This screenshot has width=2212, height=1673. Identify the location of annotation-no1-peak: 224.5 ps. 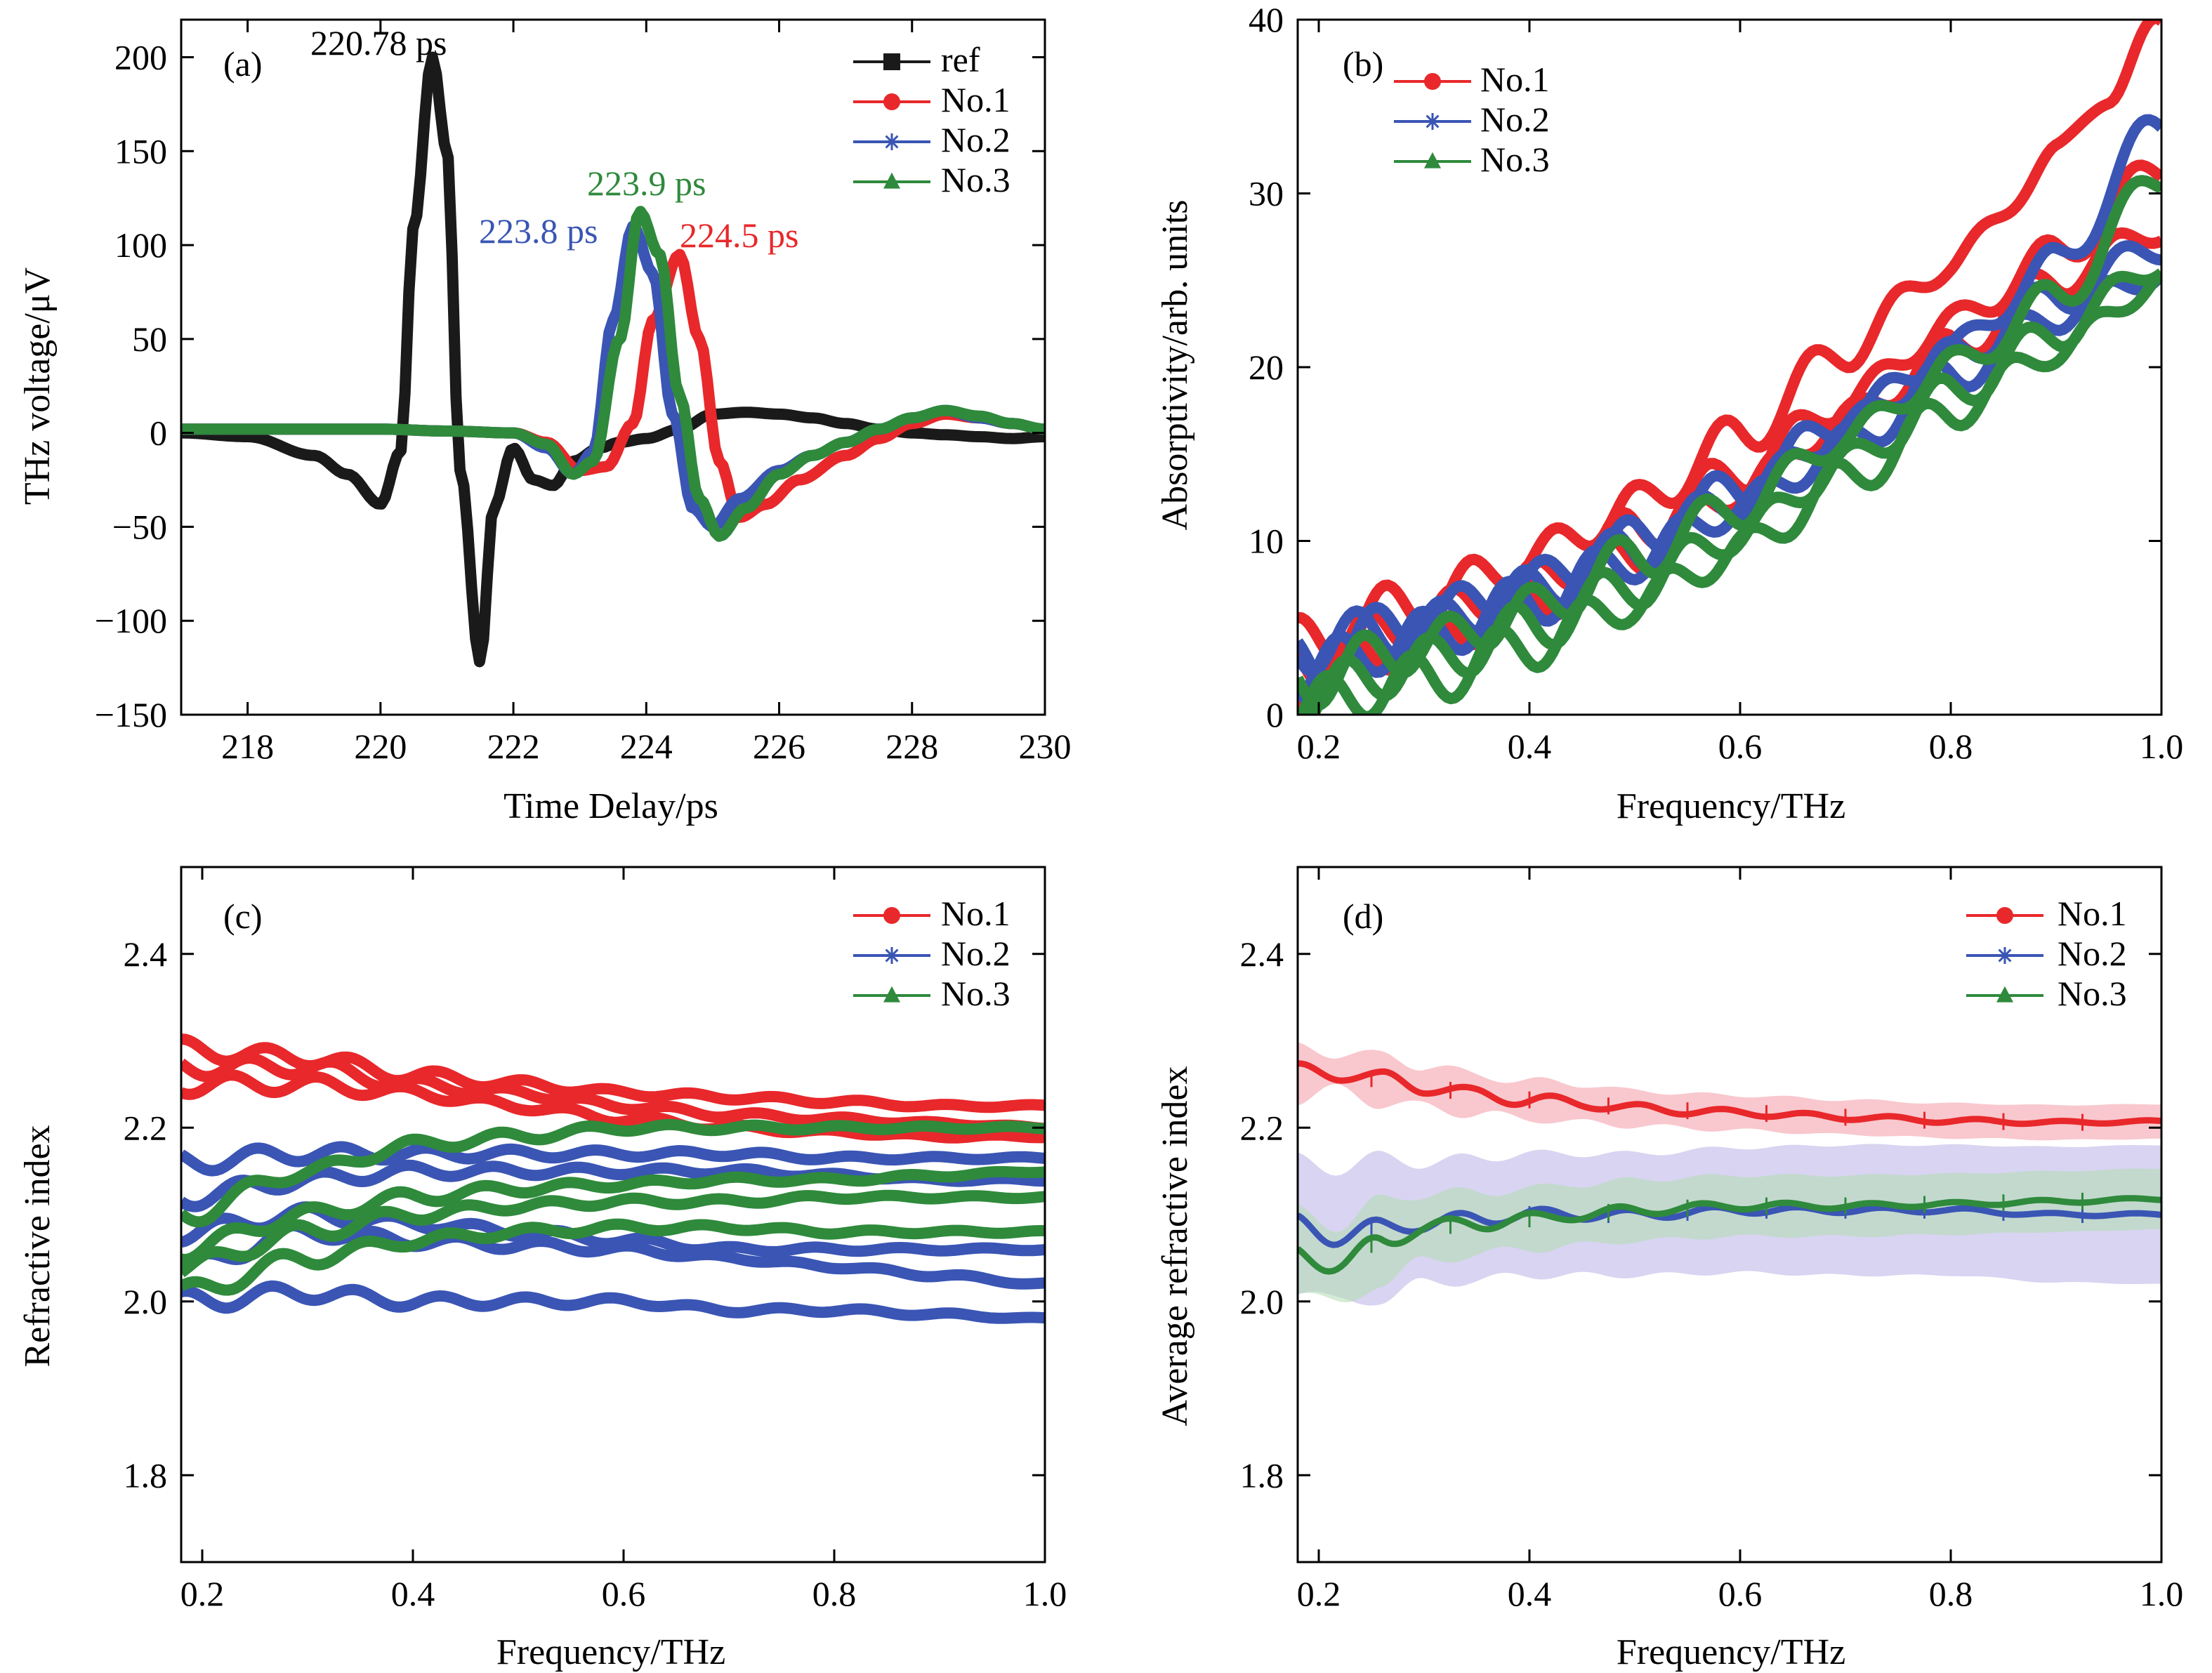
(739, 235).